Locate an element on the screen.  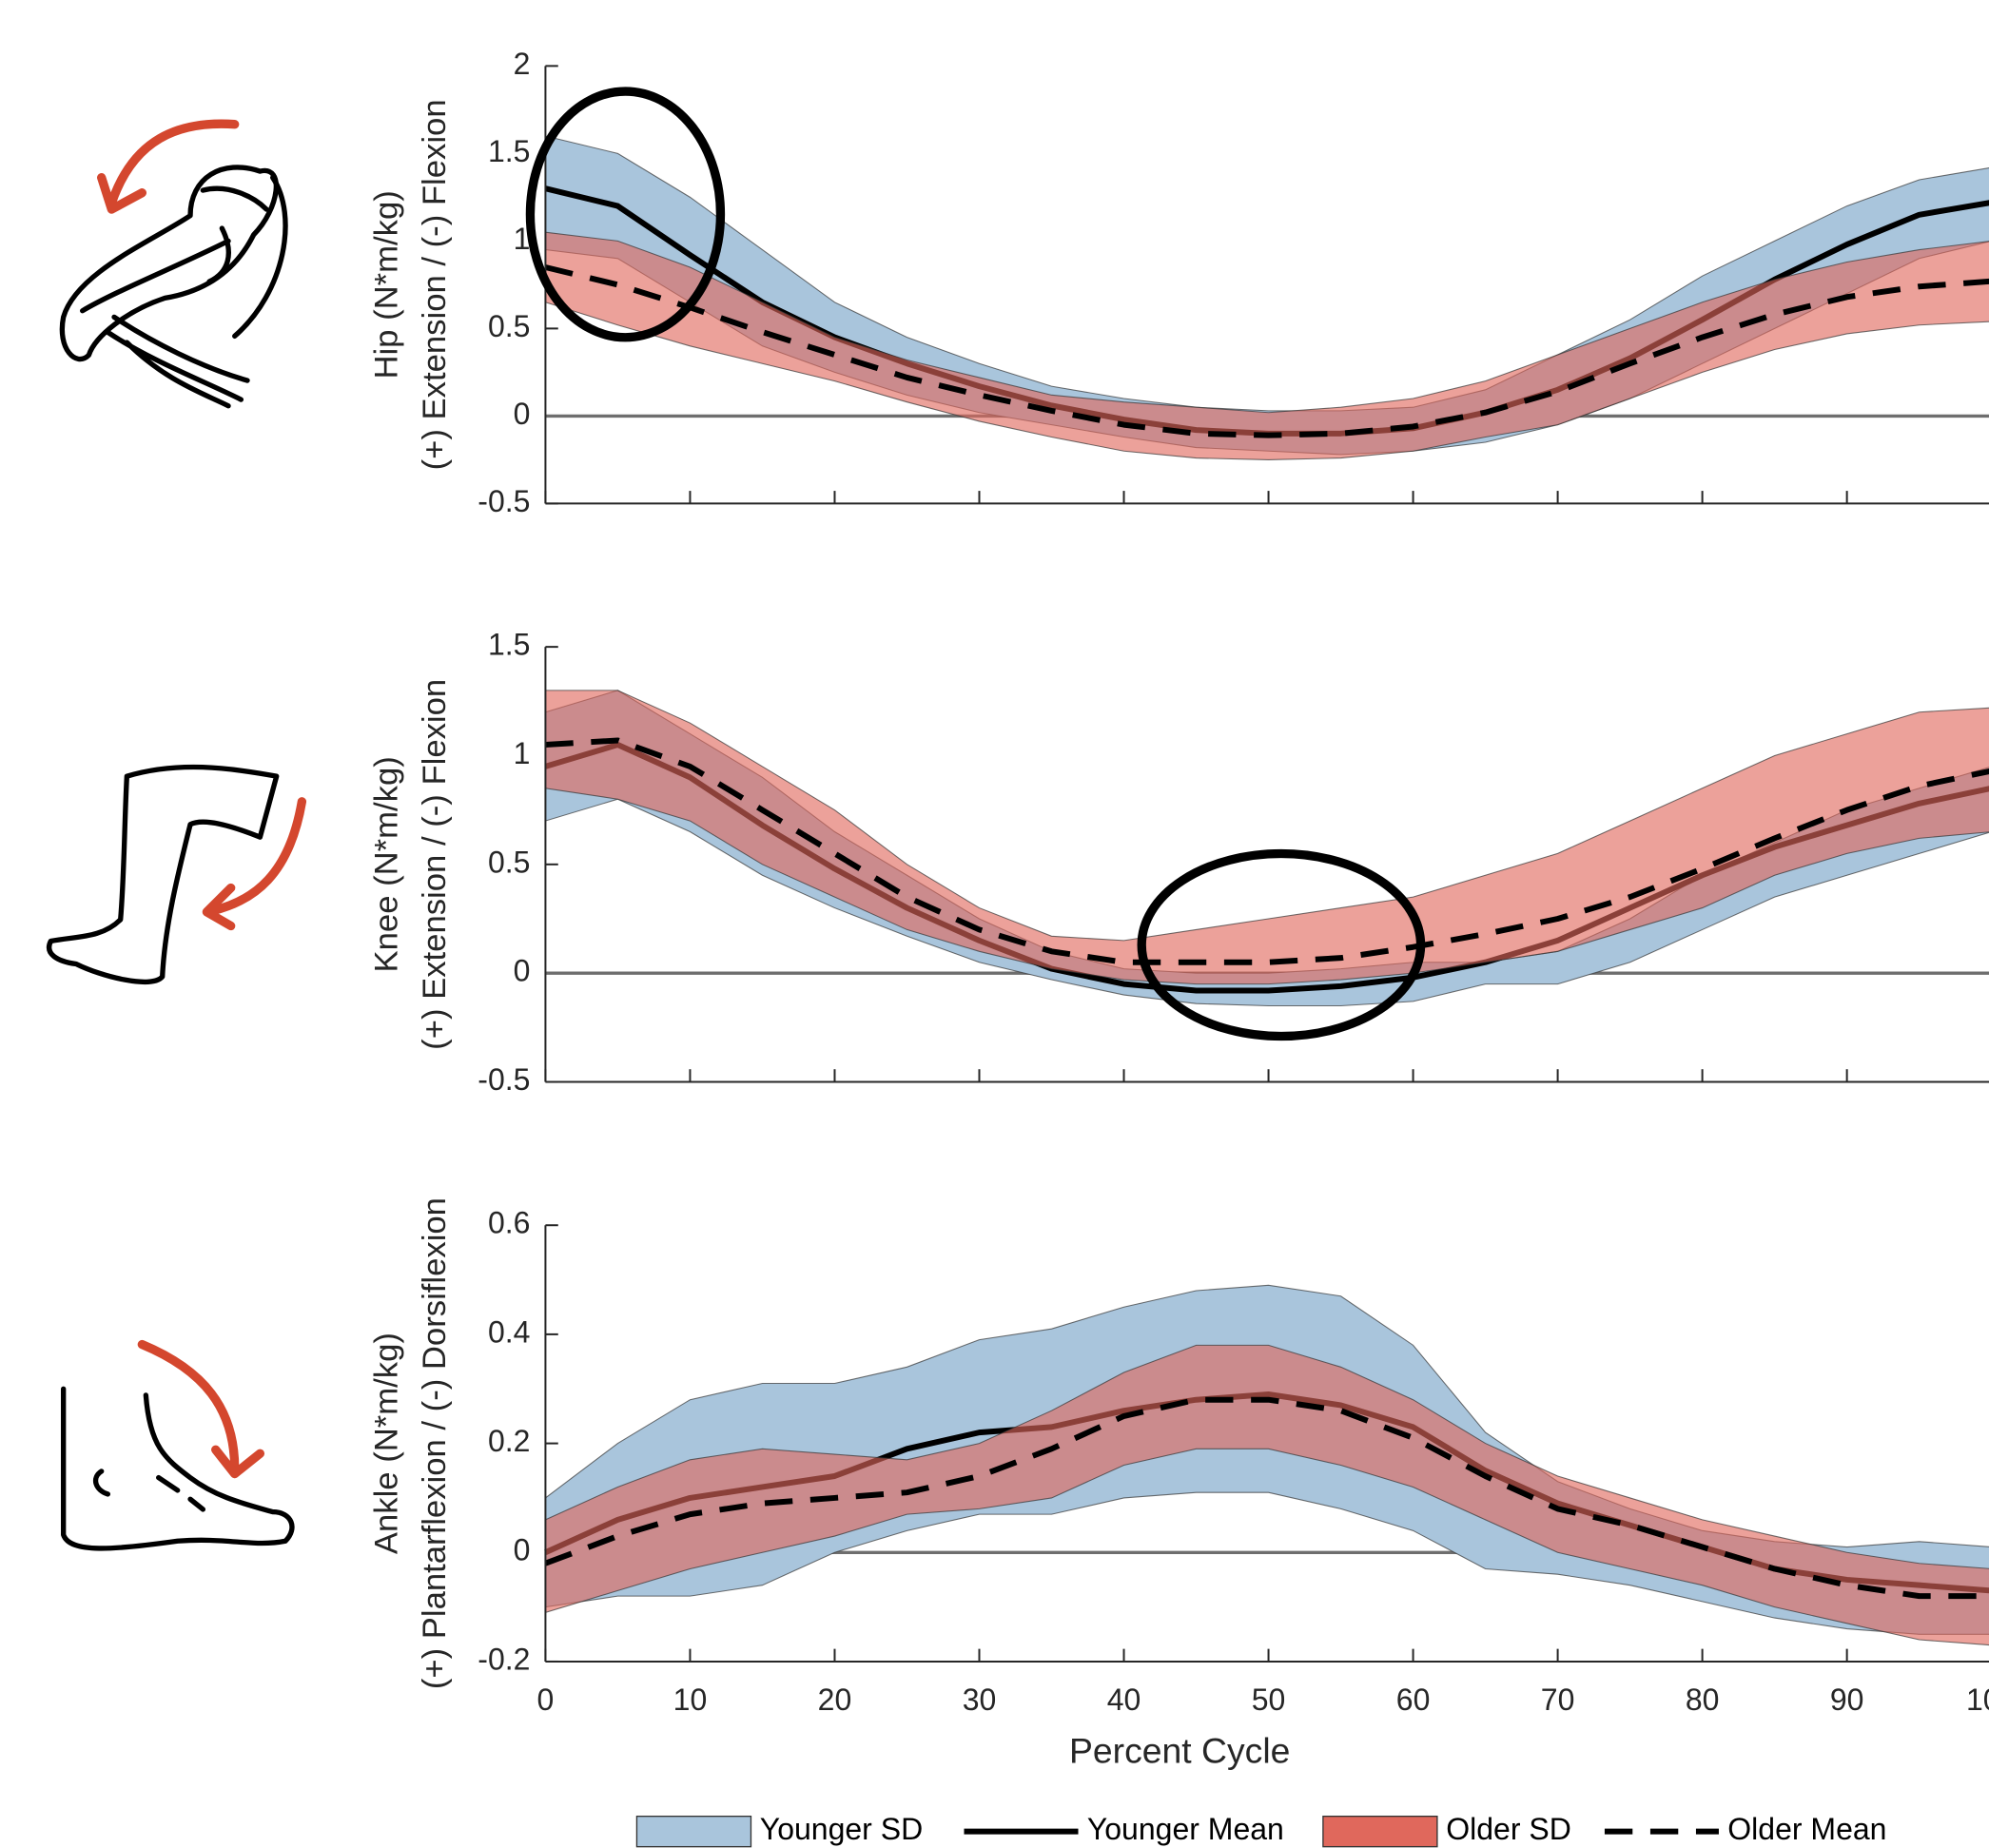
y-tick-label: 0.6 is located at coordinates (509, 1223).